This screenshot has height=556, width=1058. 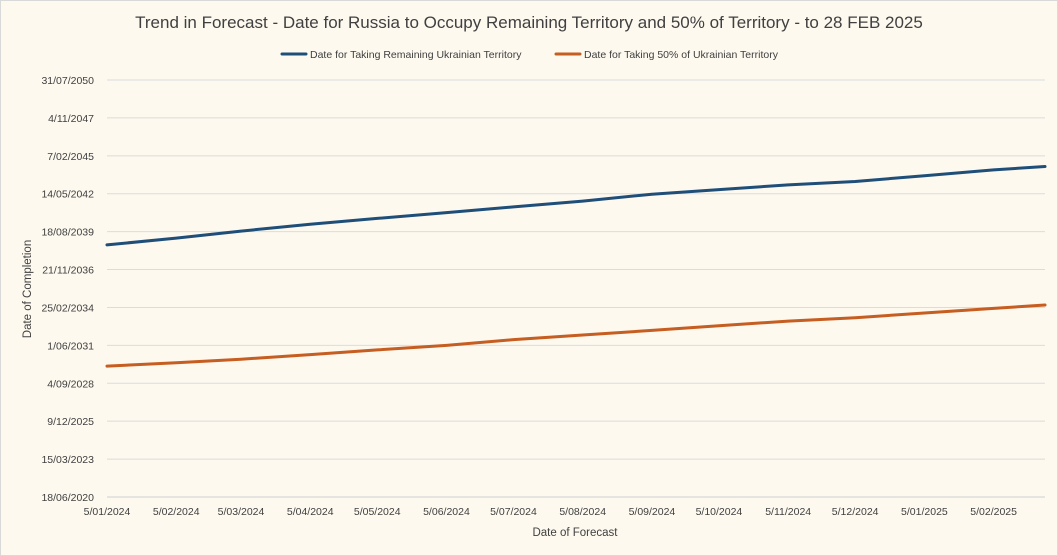 What do you see at coordinates (67, 308) in the screenshot?
I see `y-tick-label: 25/02/2034` at bounding box center [67, 308].